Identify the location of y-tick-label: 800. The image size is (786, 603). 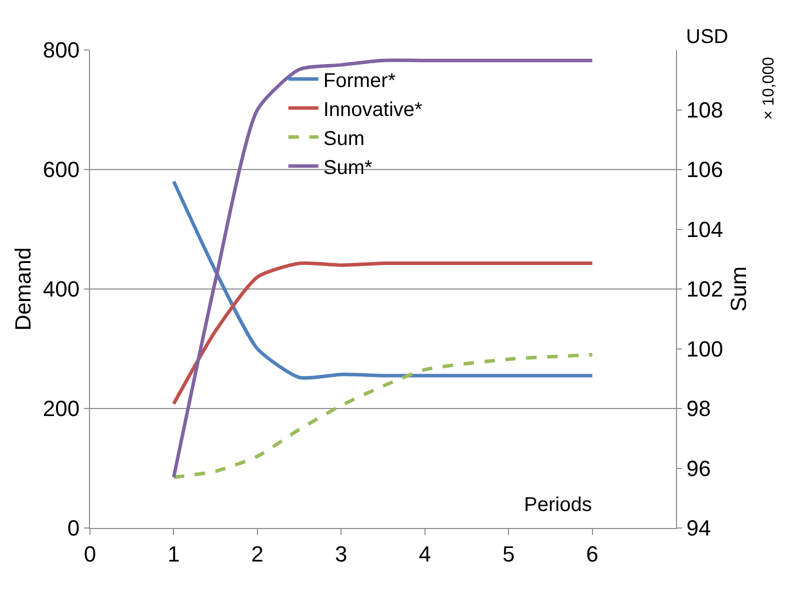
(61, 50).